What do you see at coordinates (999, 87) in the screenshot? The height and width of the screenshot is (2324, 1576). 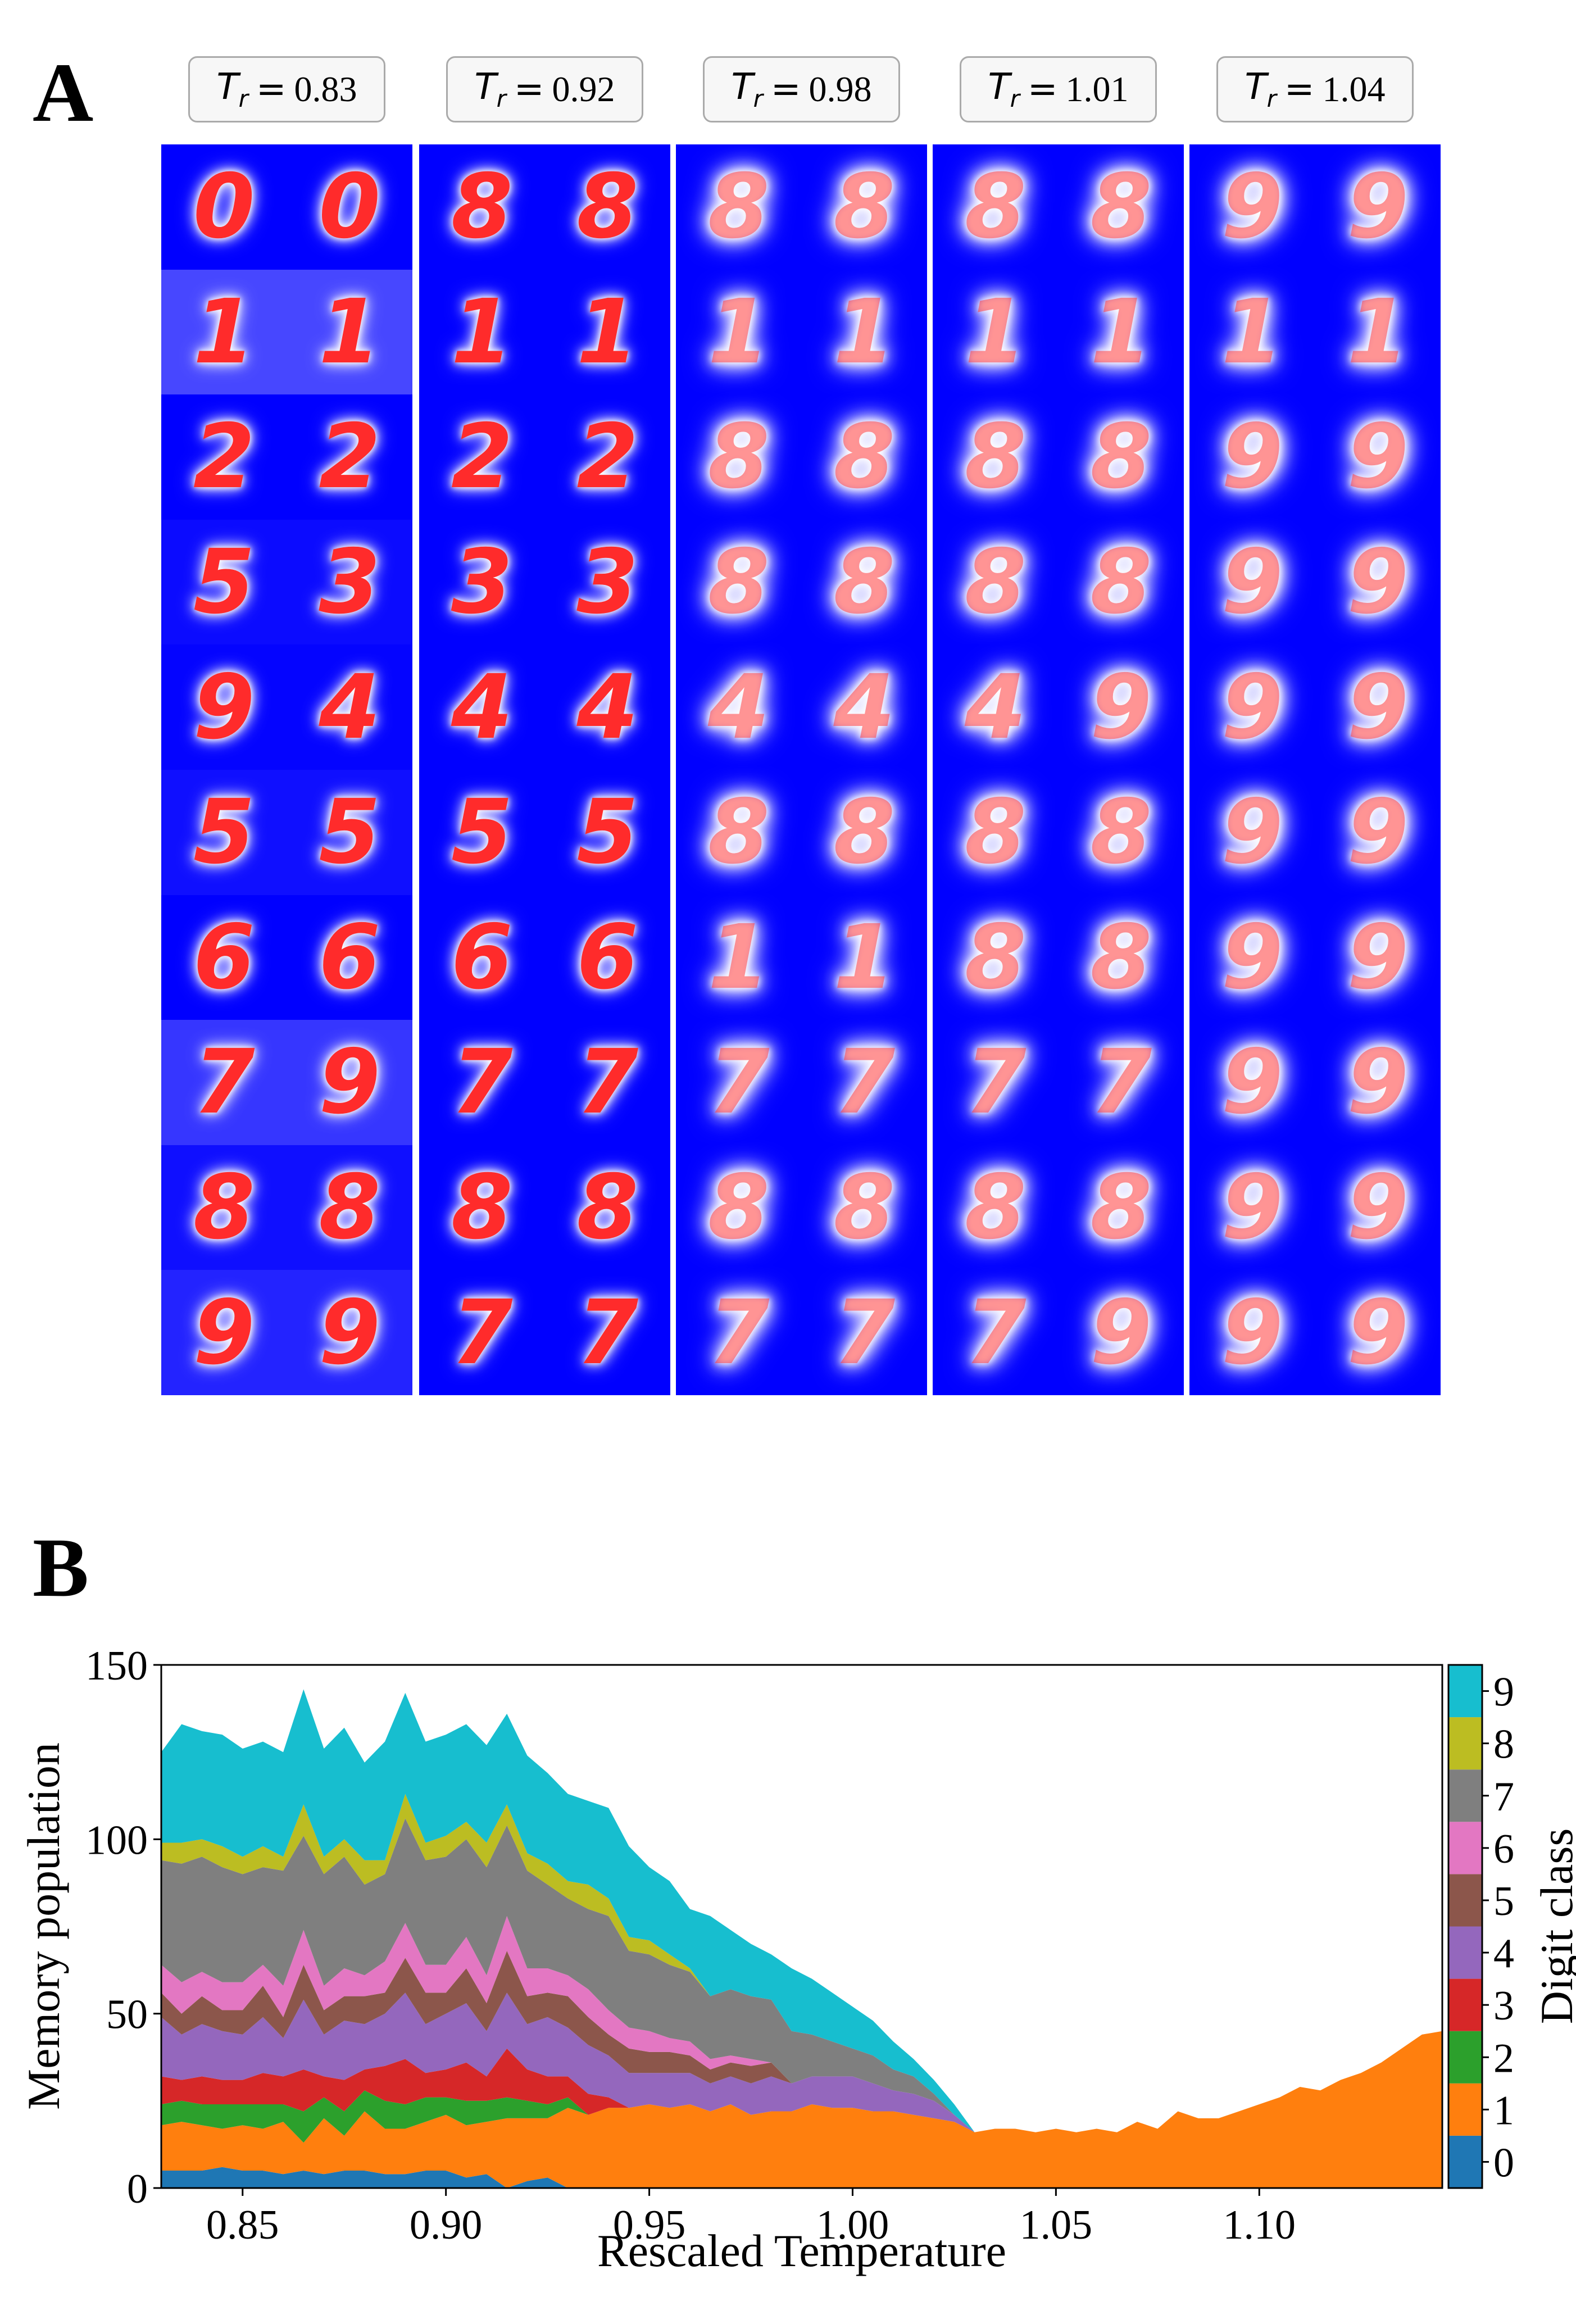 I see `temperature-symbol-letter: T` at bounding box center [999, 87].